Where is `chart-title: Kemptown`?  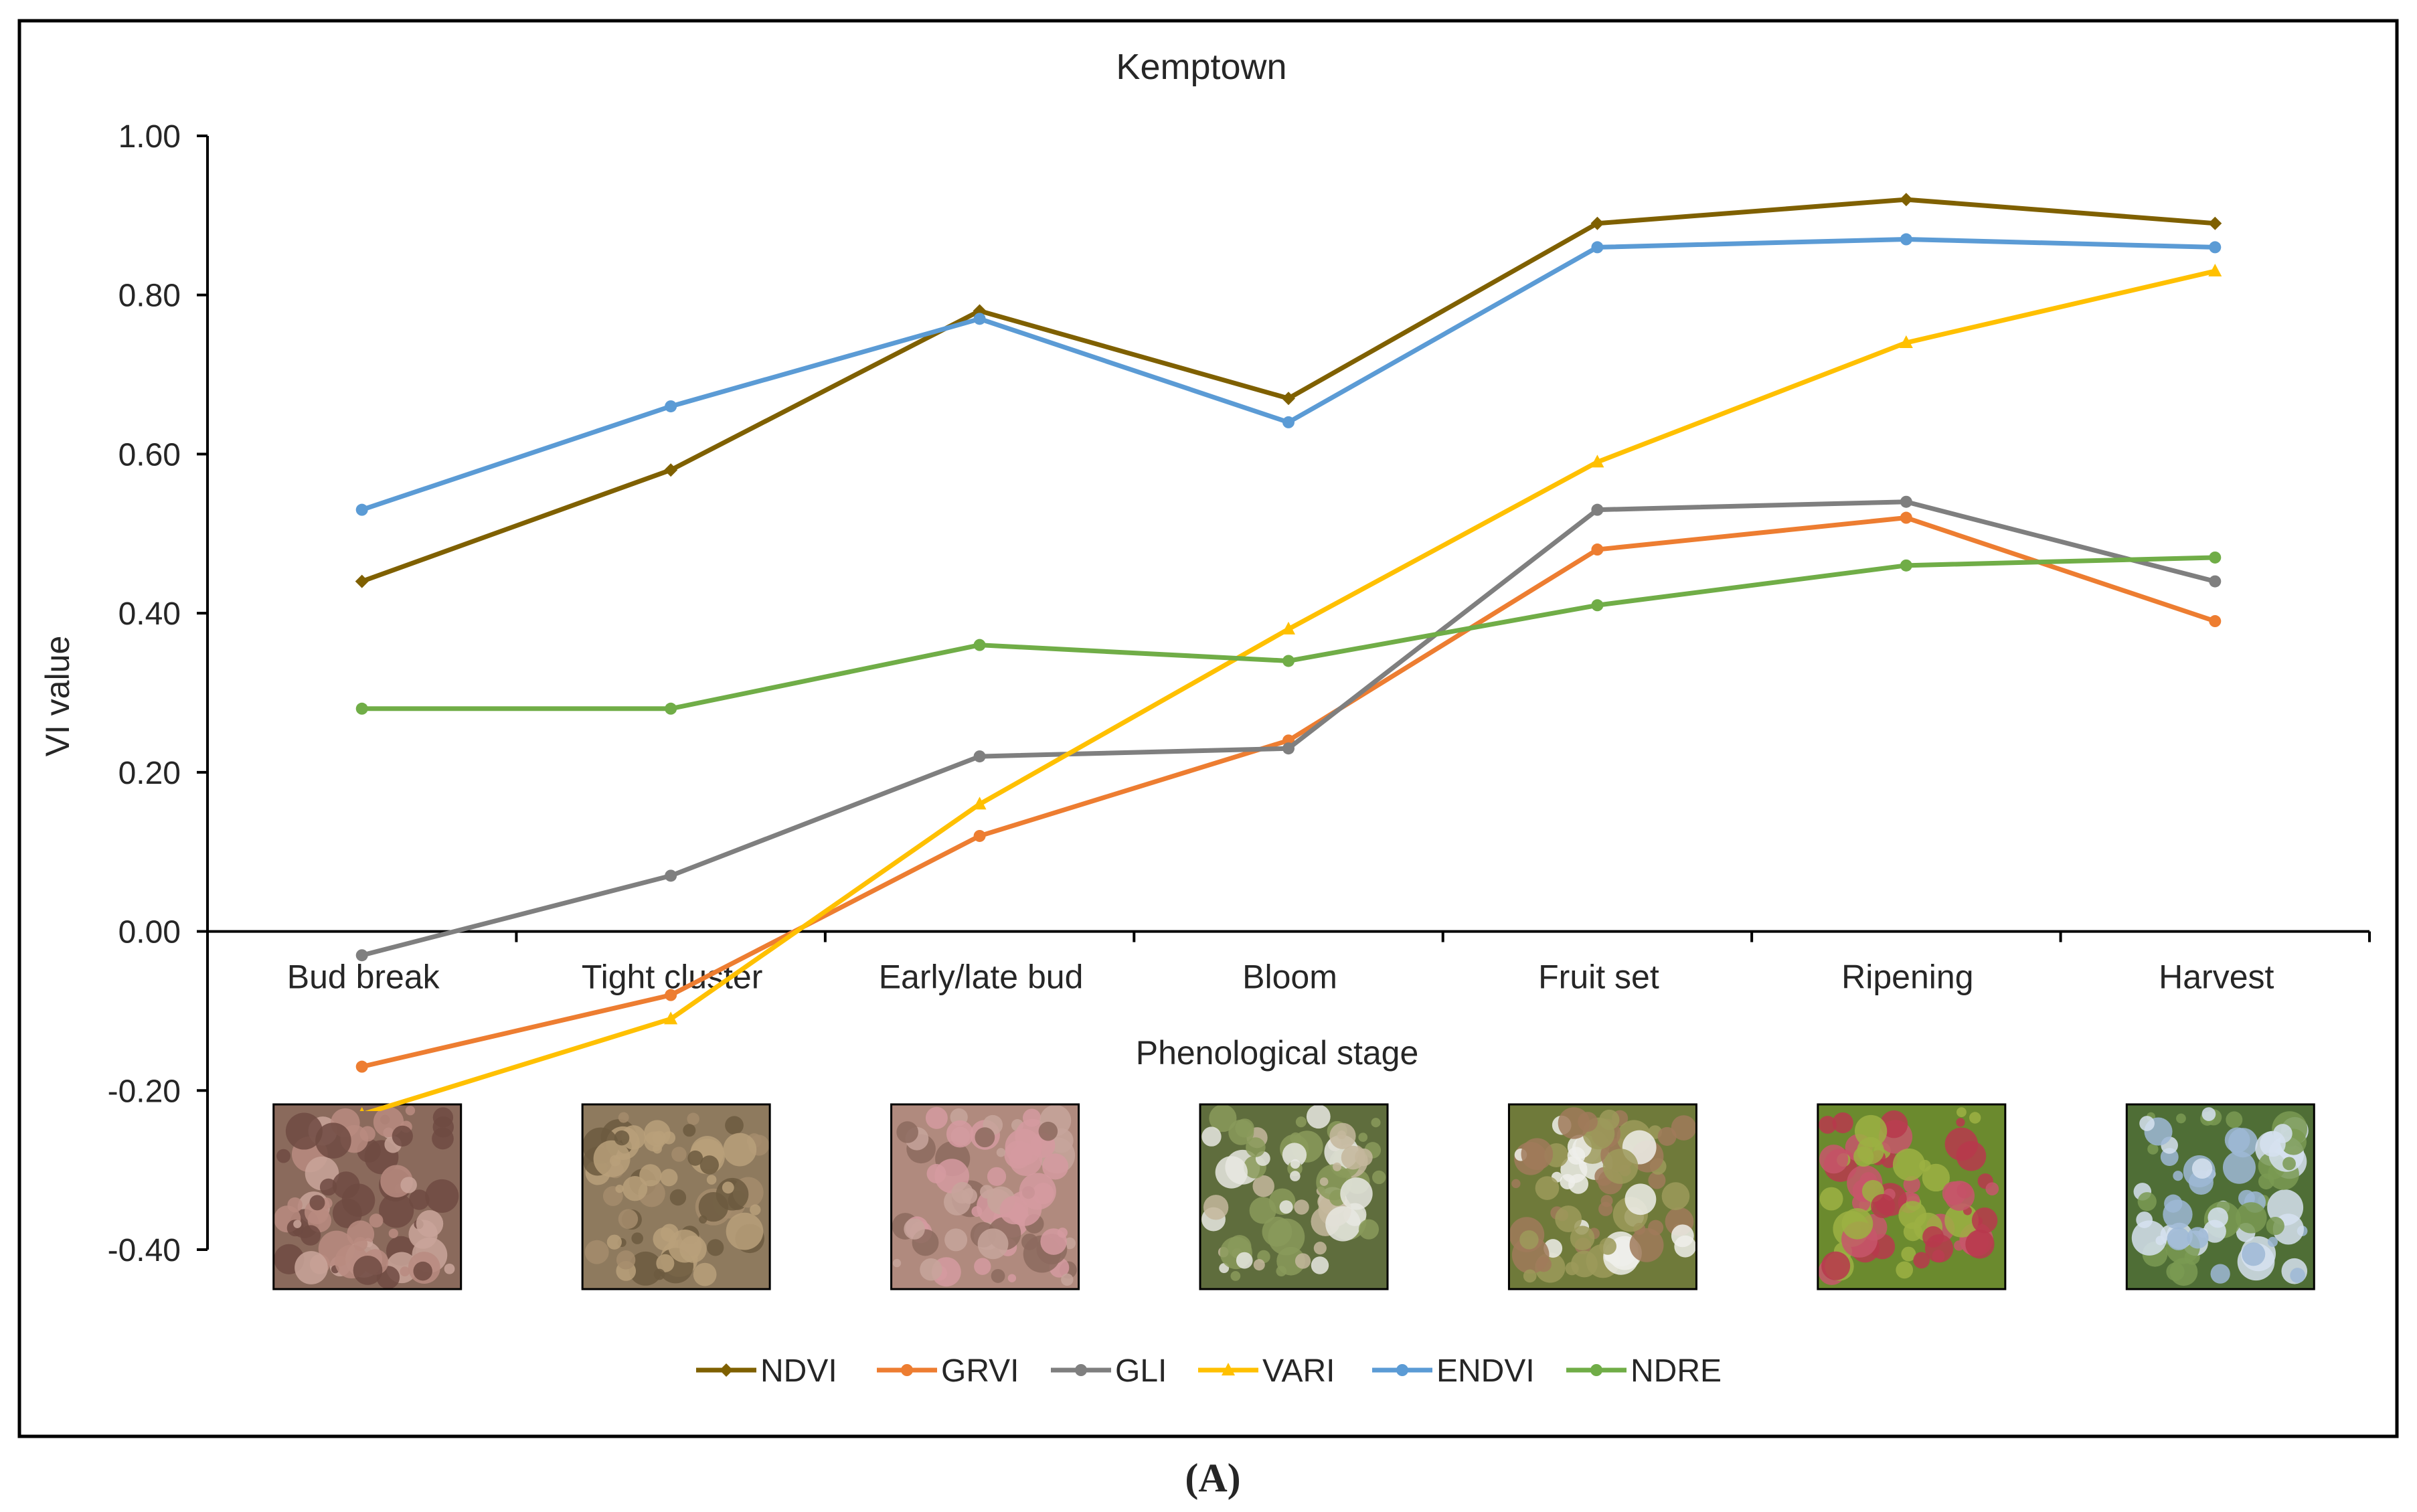 chart-title: Kemptown is located at coordinates (1201, 67).